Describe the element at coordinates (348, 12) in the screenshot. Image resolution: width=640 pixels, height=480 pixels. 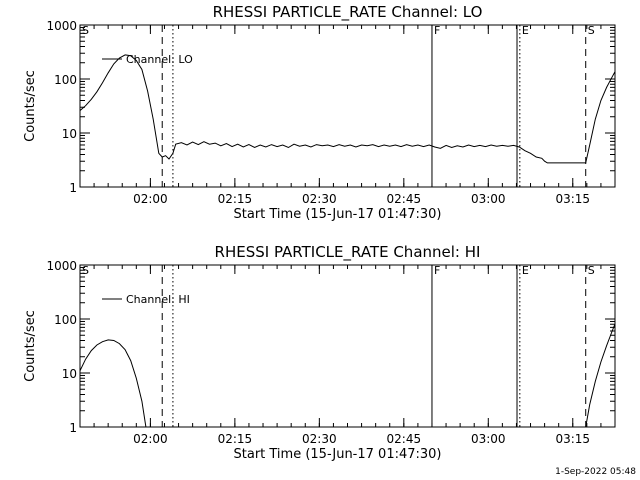
I see `chart-title: RHESSI PARTICLE_RATE Channel: LO` at that location.